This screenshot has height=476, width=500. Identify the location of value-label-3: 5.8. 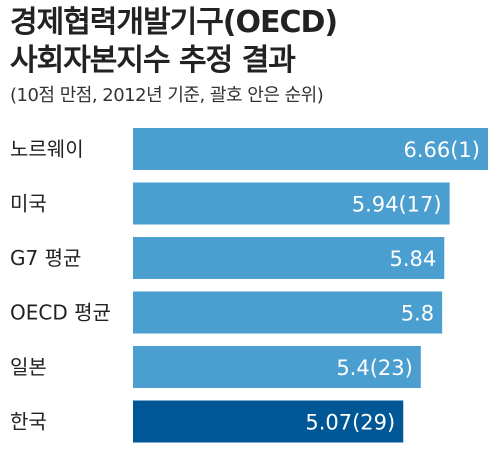
(417, 314).